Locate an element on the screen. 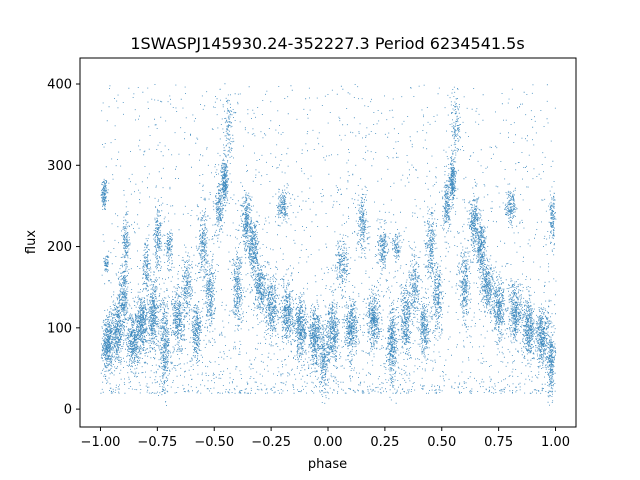 The height and width of the screenshot is (480, 640). x-axis: −1.00 −0.75 −0.50 −0.25 0.00 0.25 0.50 0.75 1.00 is located at coordinates (325, 438).